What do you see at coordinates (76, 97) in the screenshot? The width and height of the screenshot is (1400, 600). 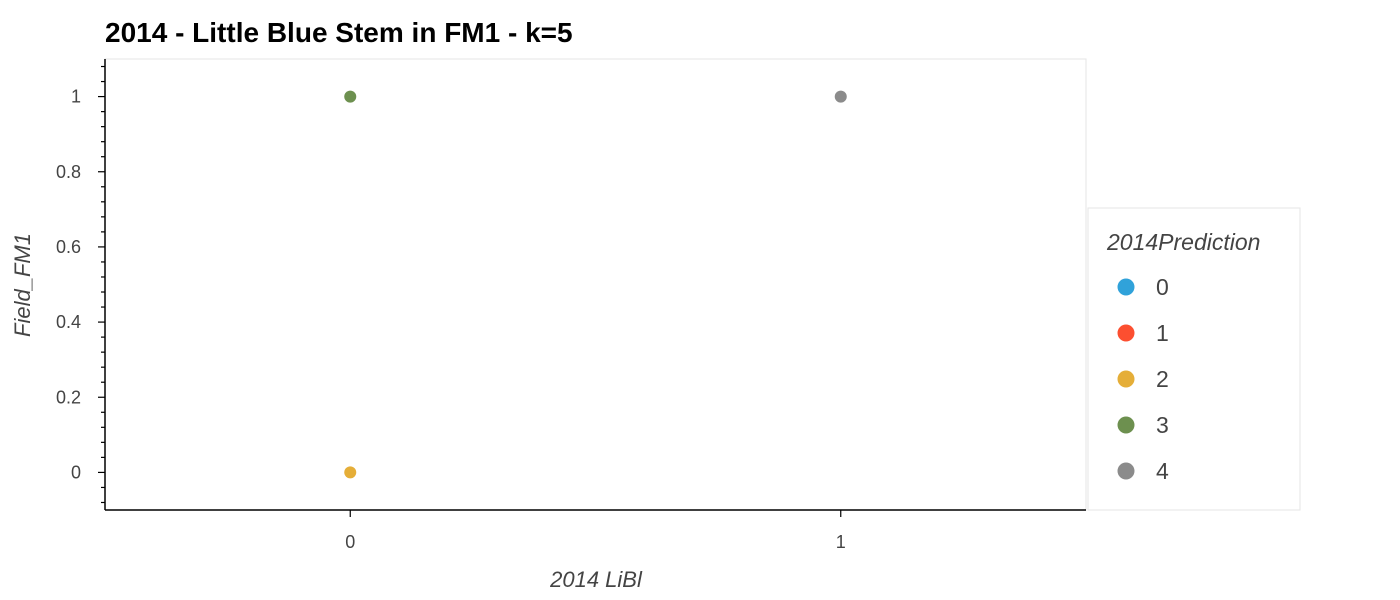 I see `y-tick-label: 1` at bounding box center [76, 97].